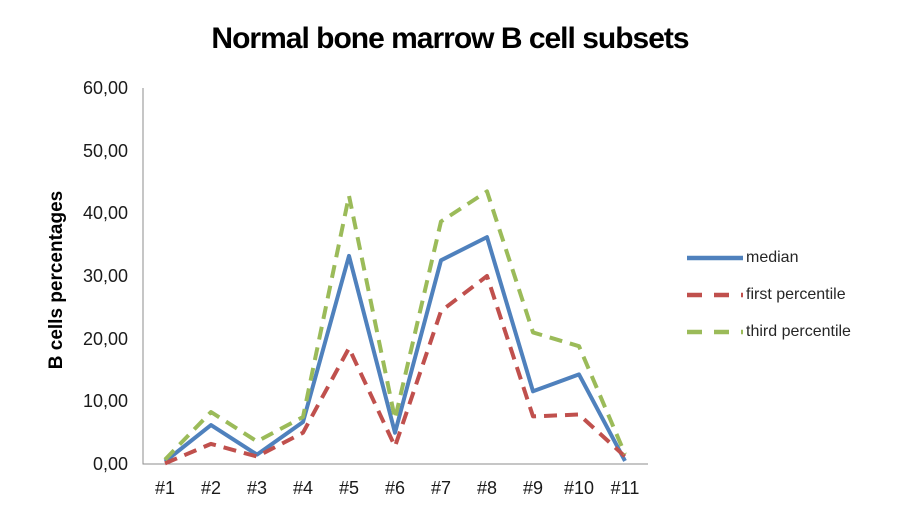  I want to click on x-tick-label: #2, so click(211, 488).